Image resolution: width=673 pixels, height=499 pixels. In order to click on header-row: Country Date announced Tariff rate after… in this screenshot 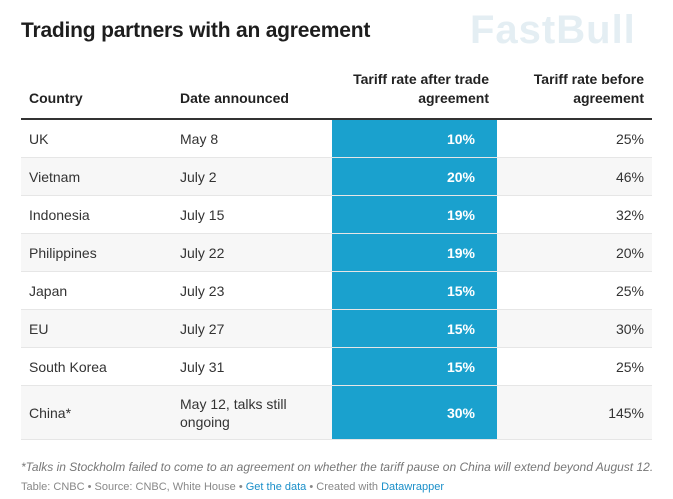, I will do `click(336, 95)`.